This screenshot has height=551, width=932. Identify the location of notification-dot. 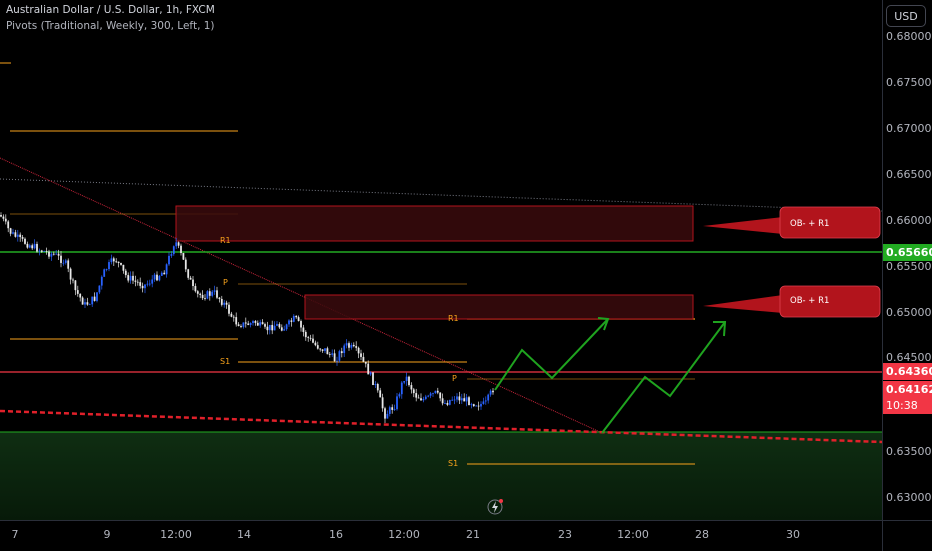
(501, 501).